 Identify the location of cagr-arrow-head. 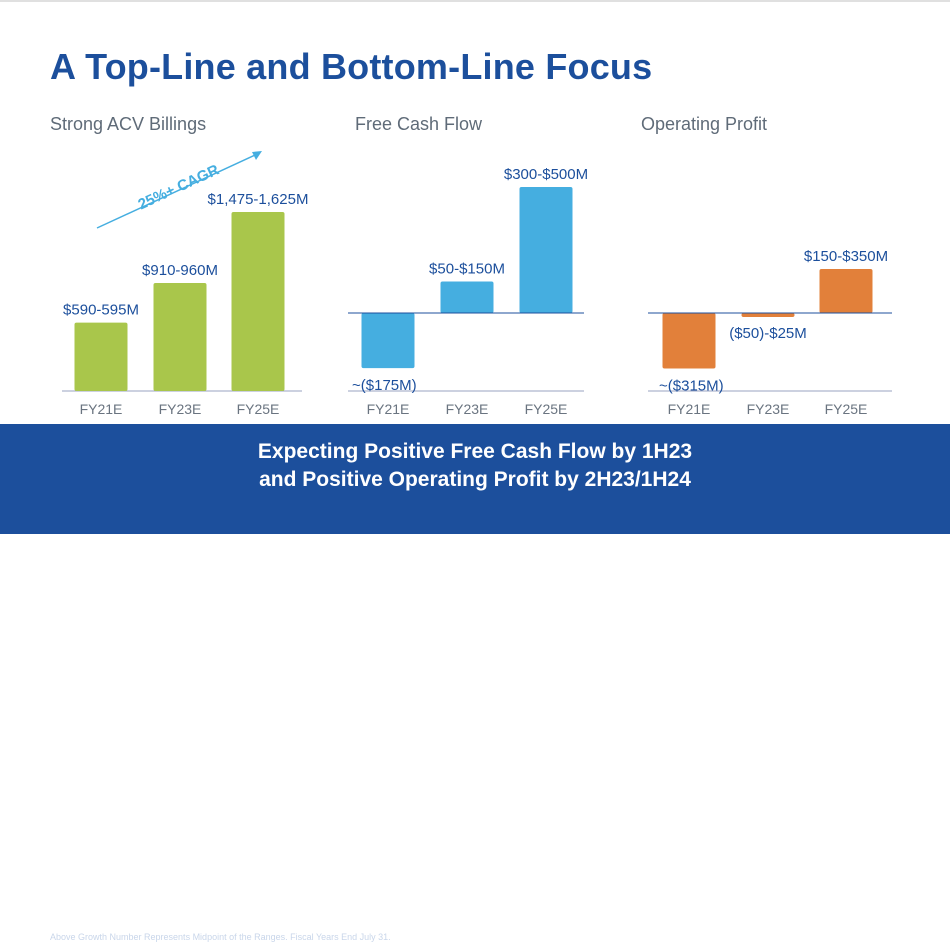
(257, 155).